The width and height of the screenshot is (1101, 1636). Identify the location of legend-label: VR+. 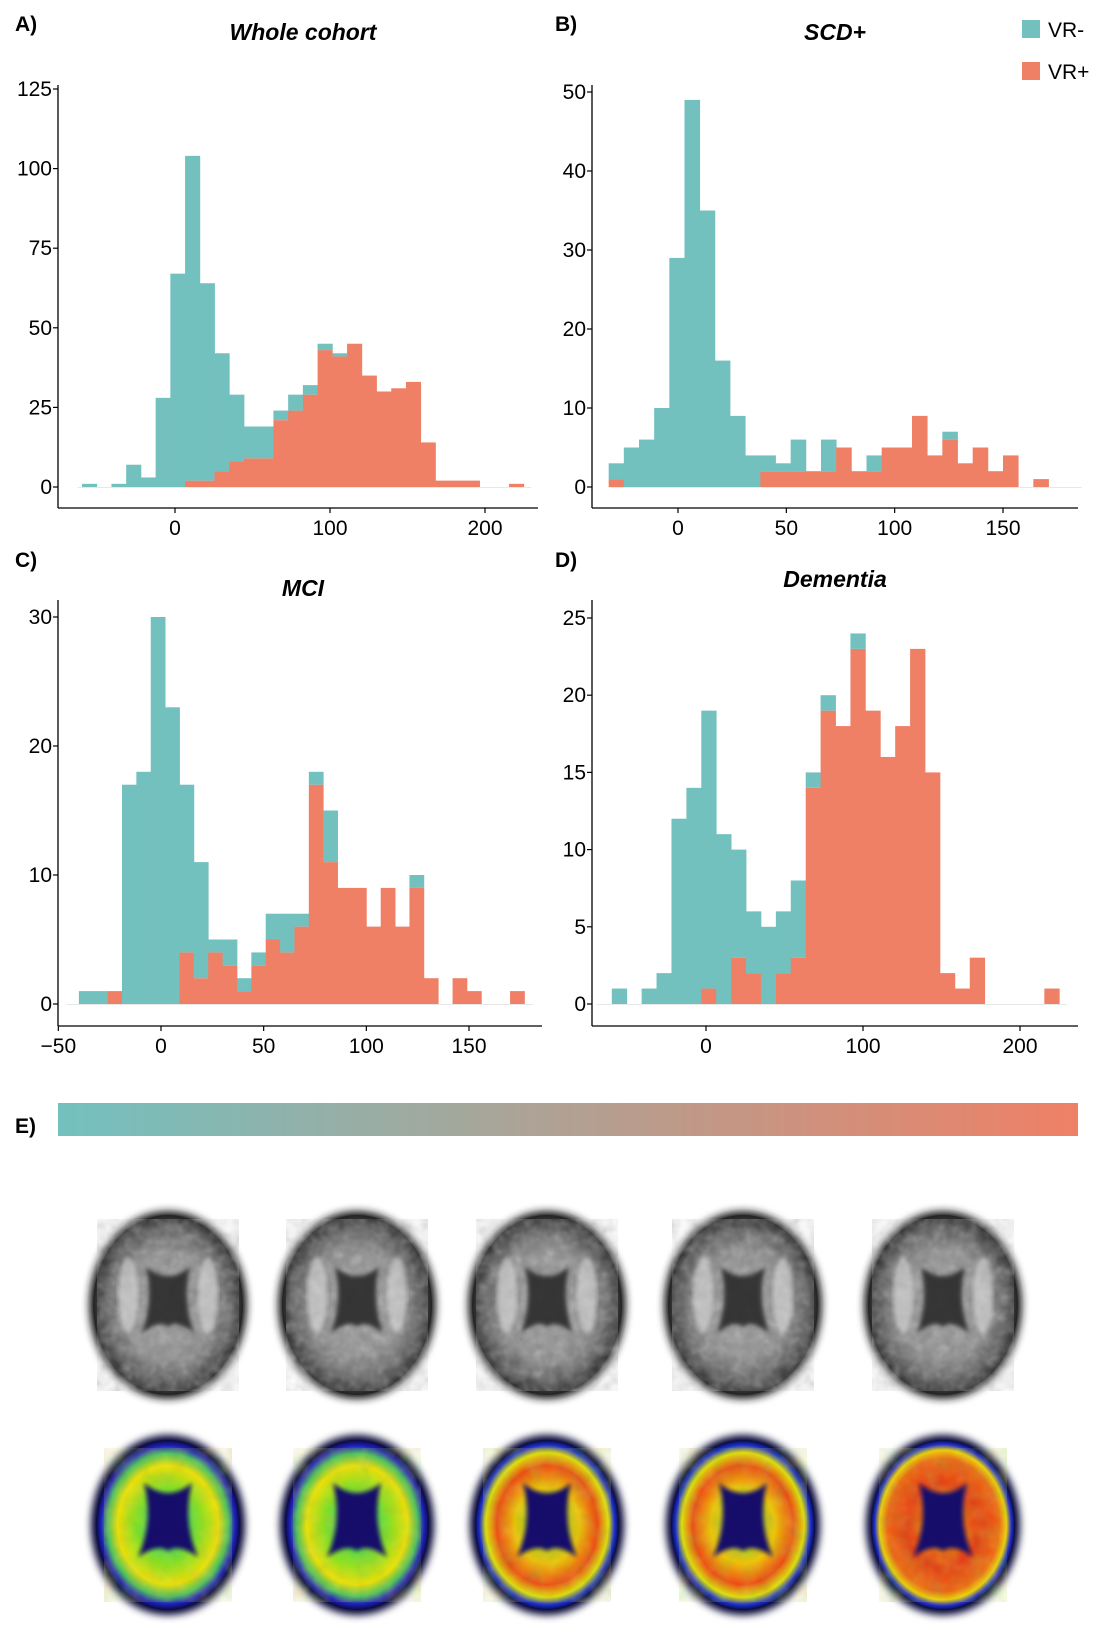
(1068, 72).